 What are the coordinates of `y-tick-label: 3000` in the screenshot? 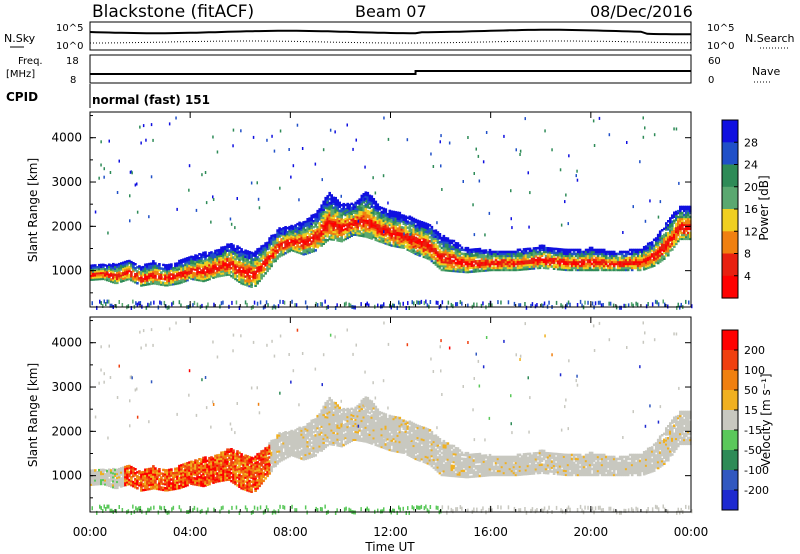 It's located at (66, 182).